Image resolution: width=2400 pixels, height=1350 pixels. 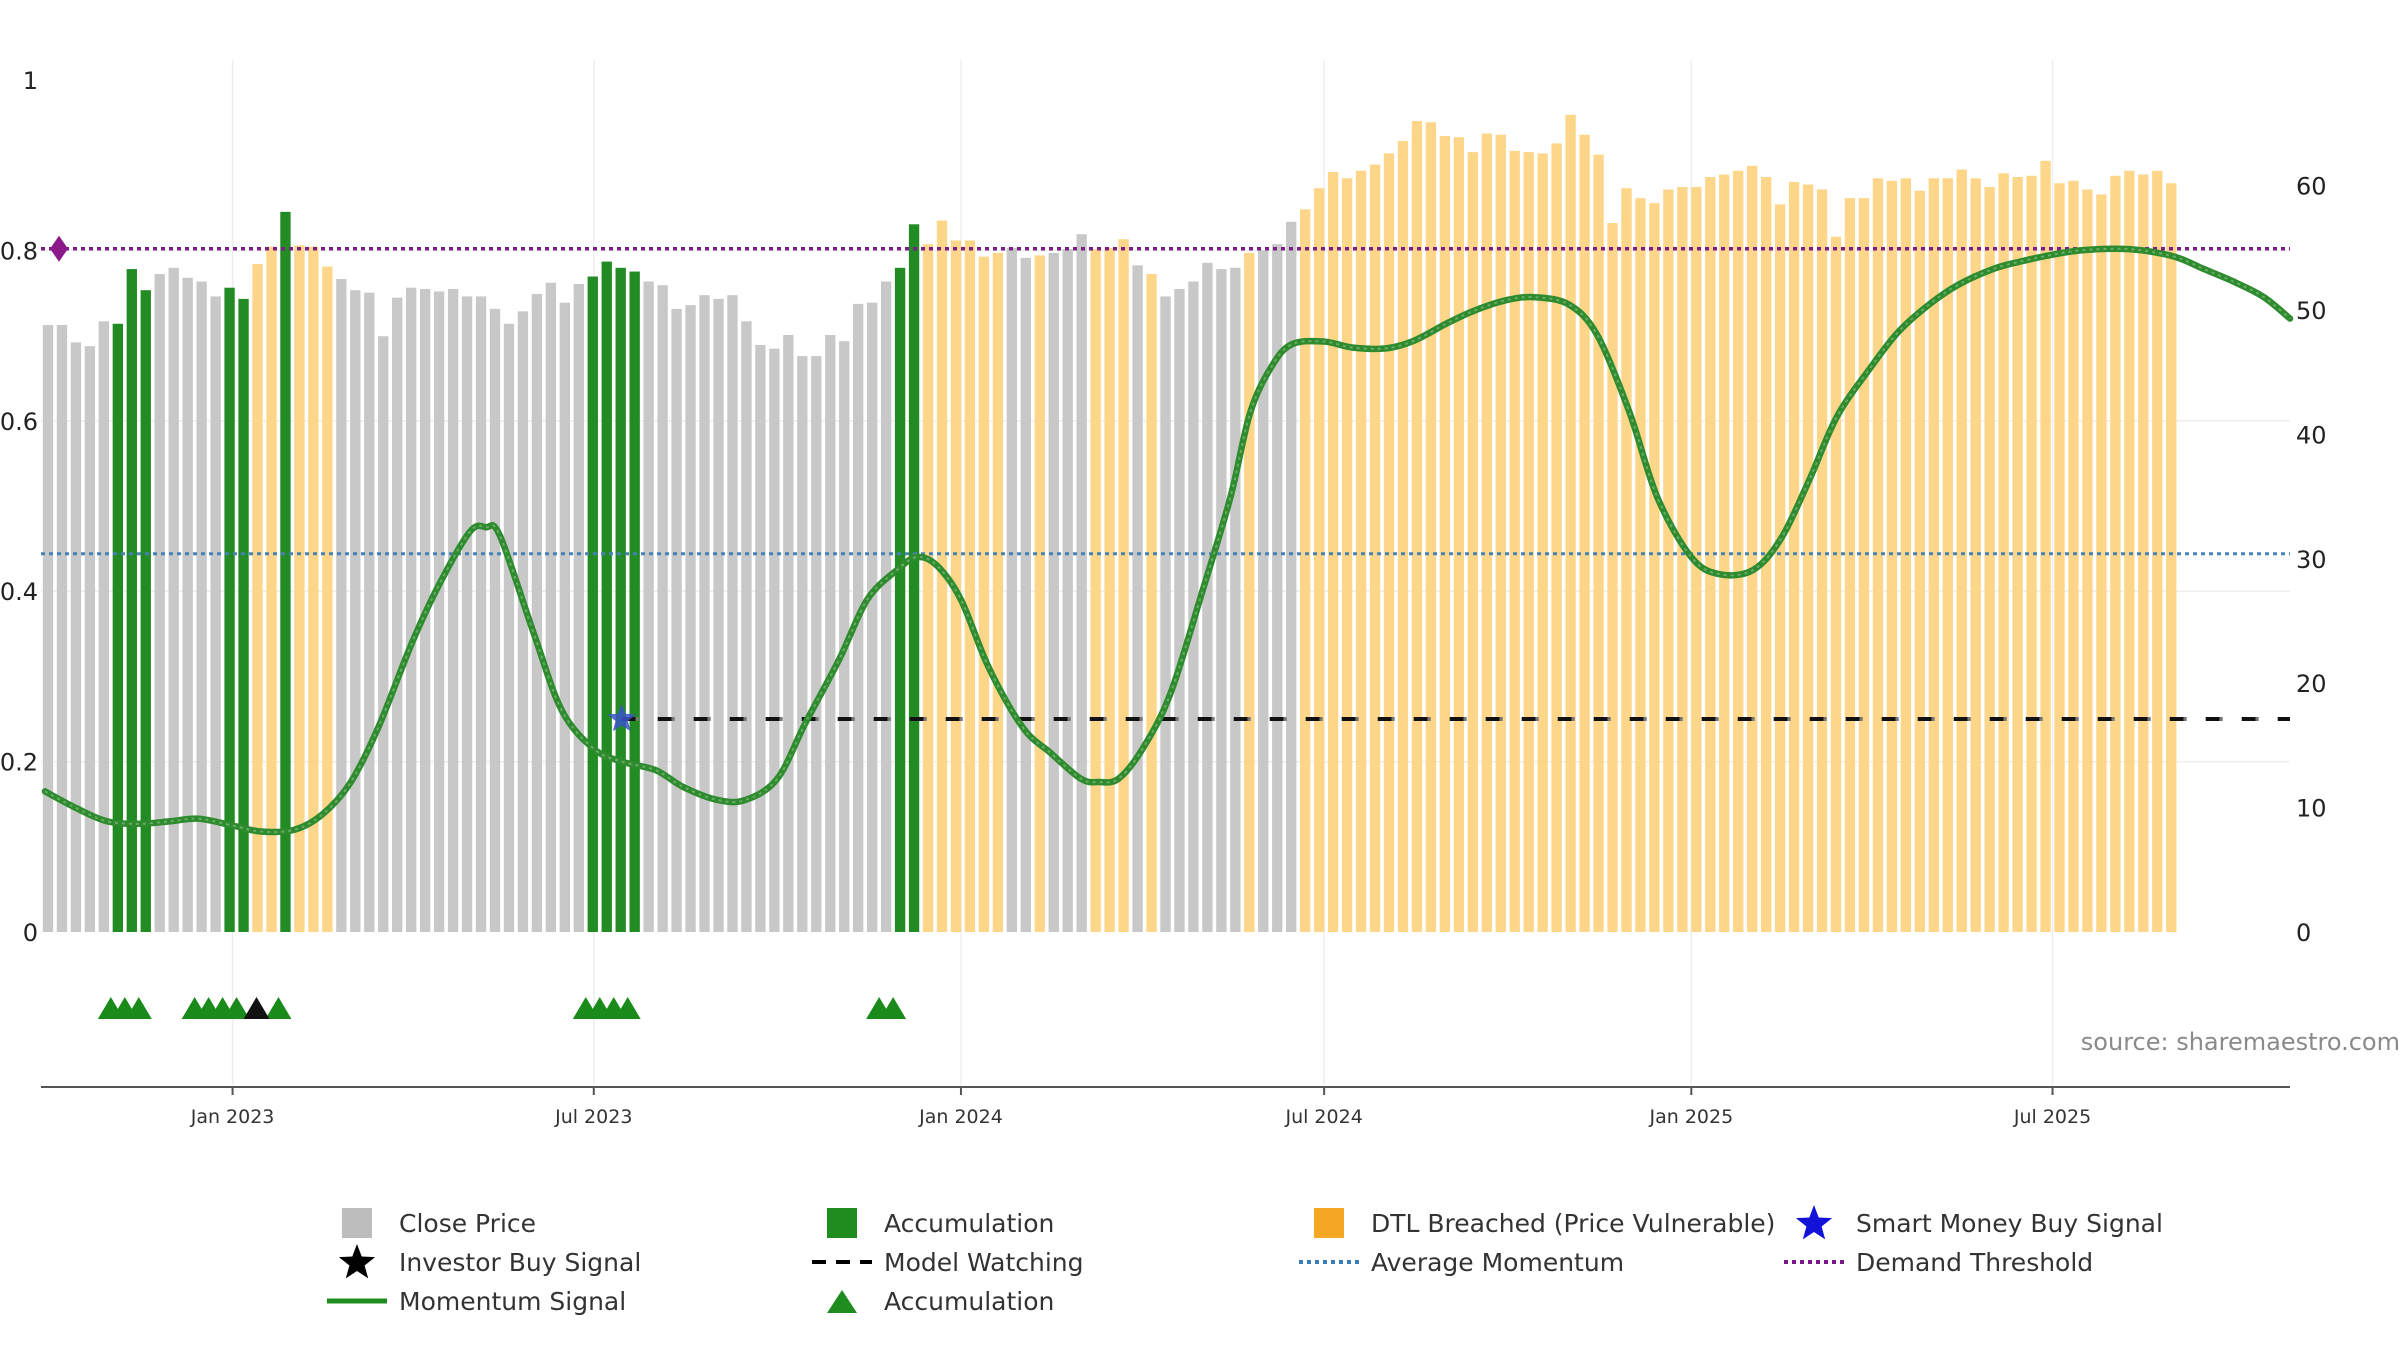 I want to click on demand-threshold-marker, so click(x=59, y=248).